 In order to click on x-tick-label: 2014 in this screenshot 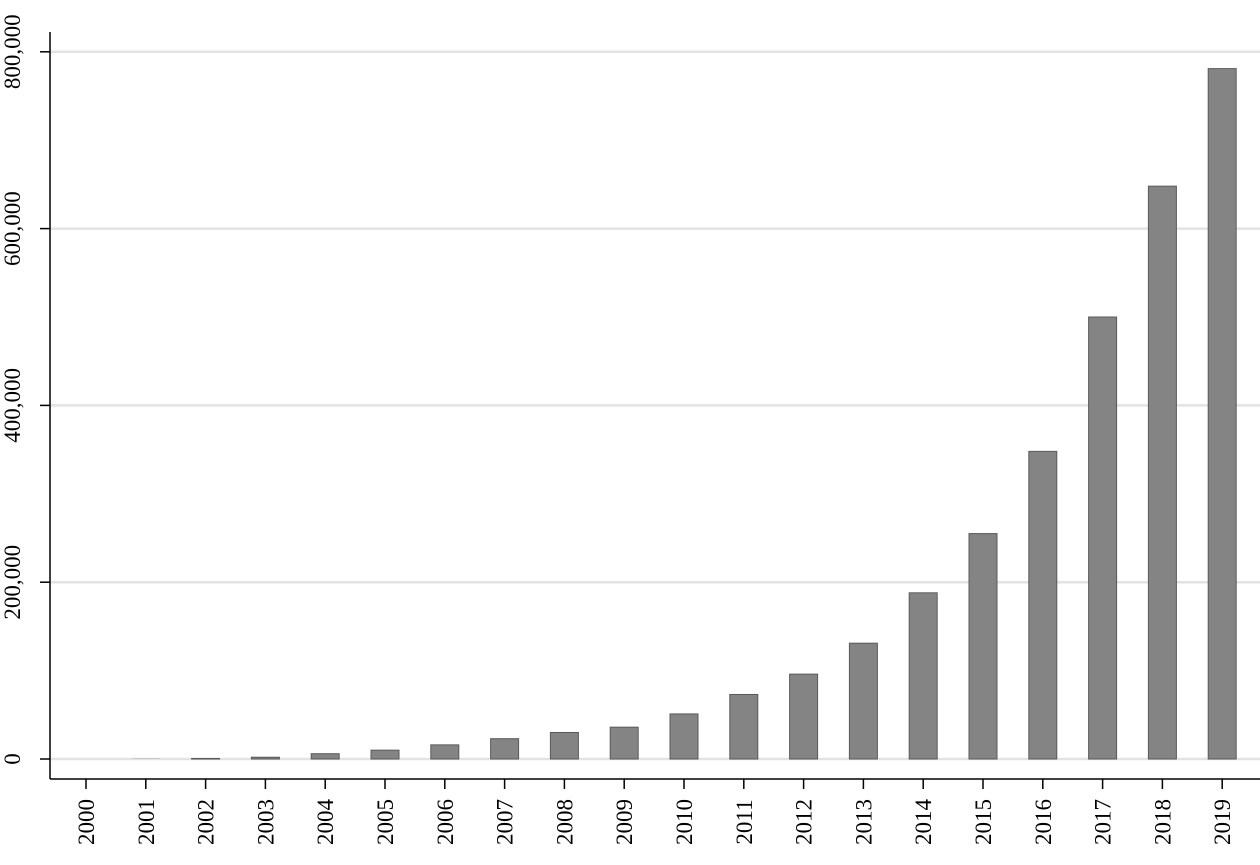, I will do `click(923, 822)`.